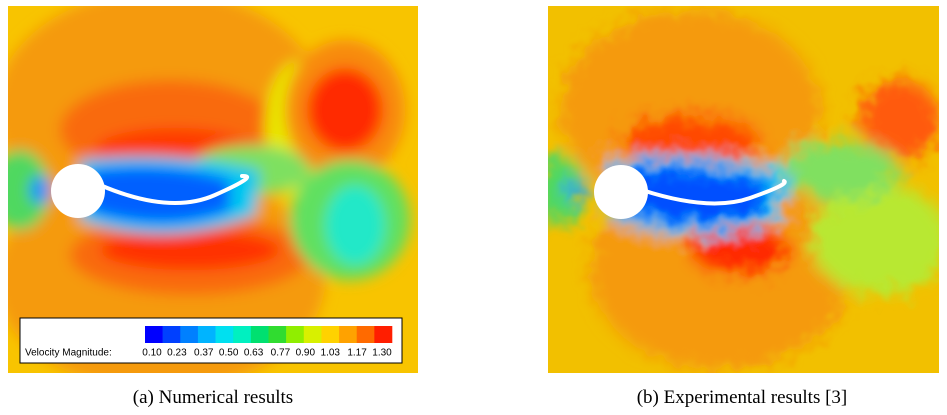 Image resolution: width=947 pixels, height=415 pixels. Describe the element at coordinates (254, 353) in the screenshot. I see `colorbar-tick-label: 0.63` at that location.